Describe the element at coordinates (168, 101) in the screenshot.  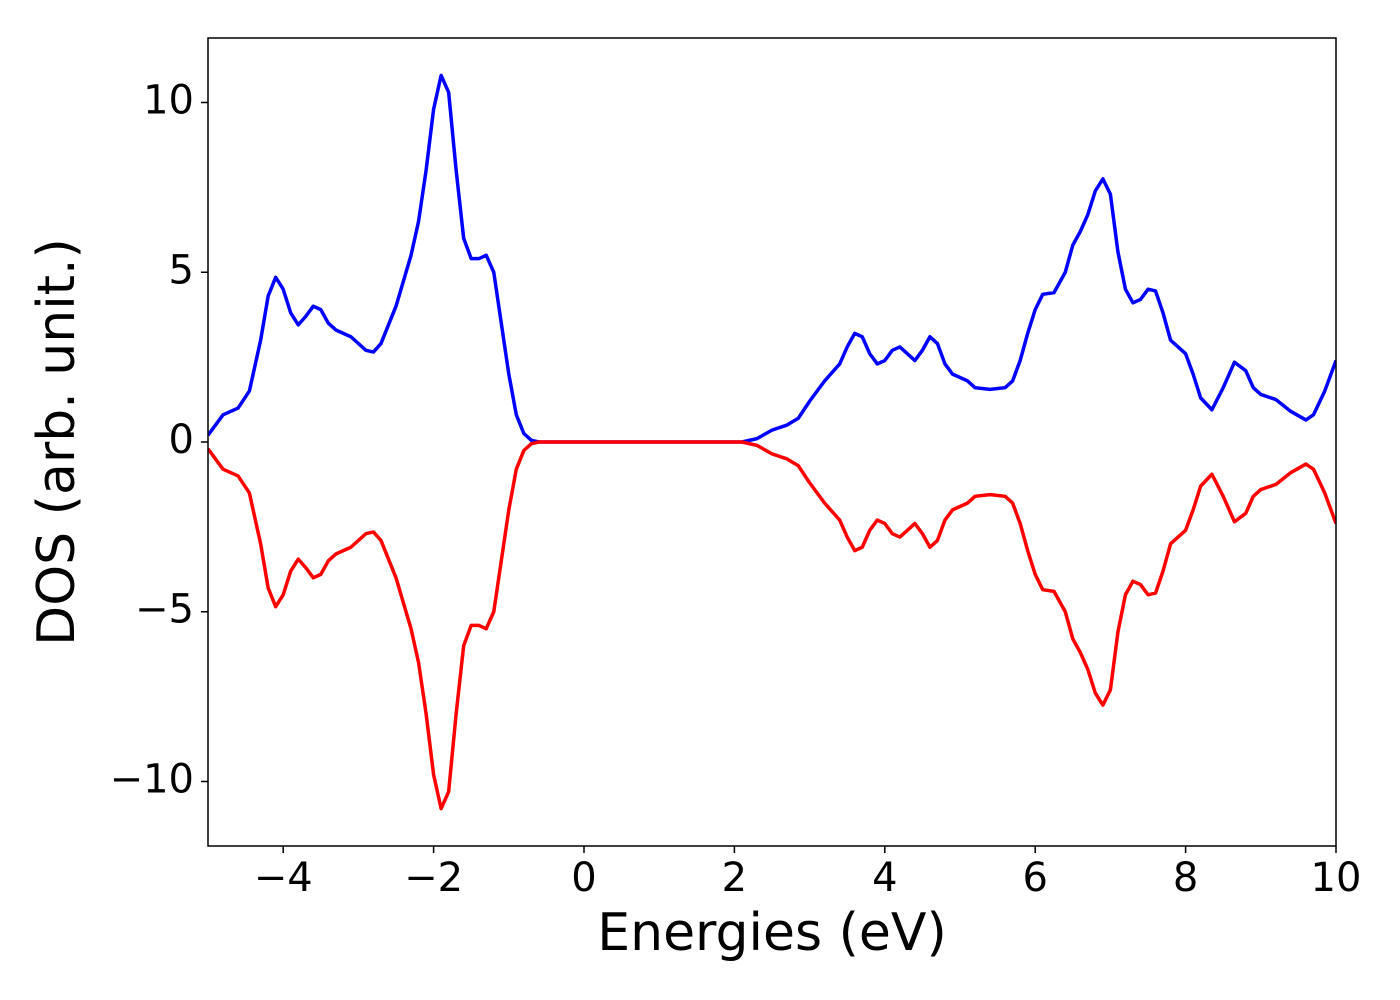
I see `y-tick-label: 10` at that location.